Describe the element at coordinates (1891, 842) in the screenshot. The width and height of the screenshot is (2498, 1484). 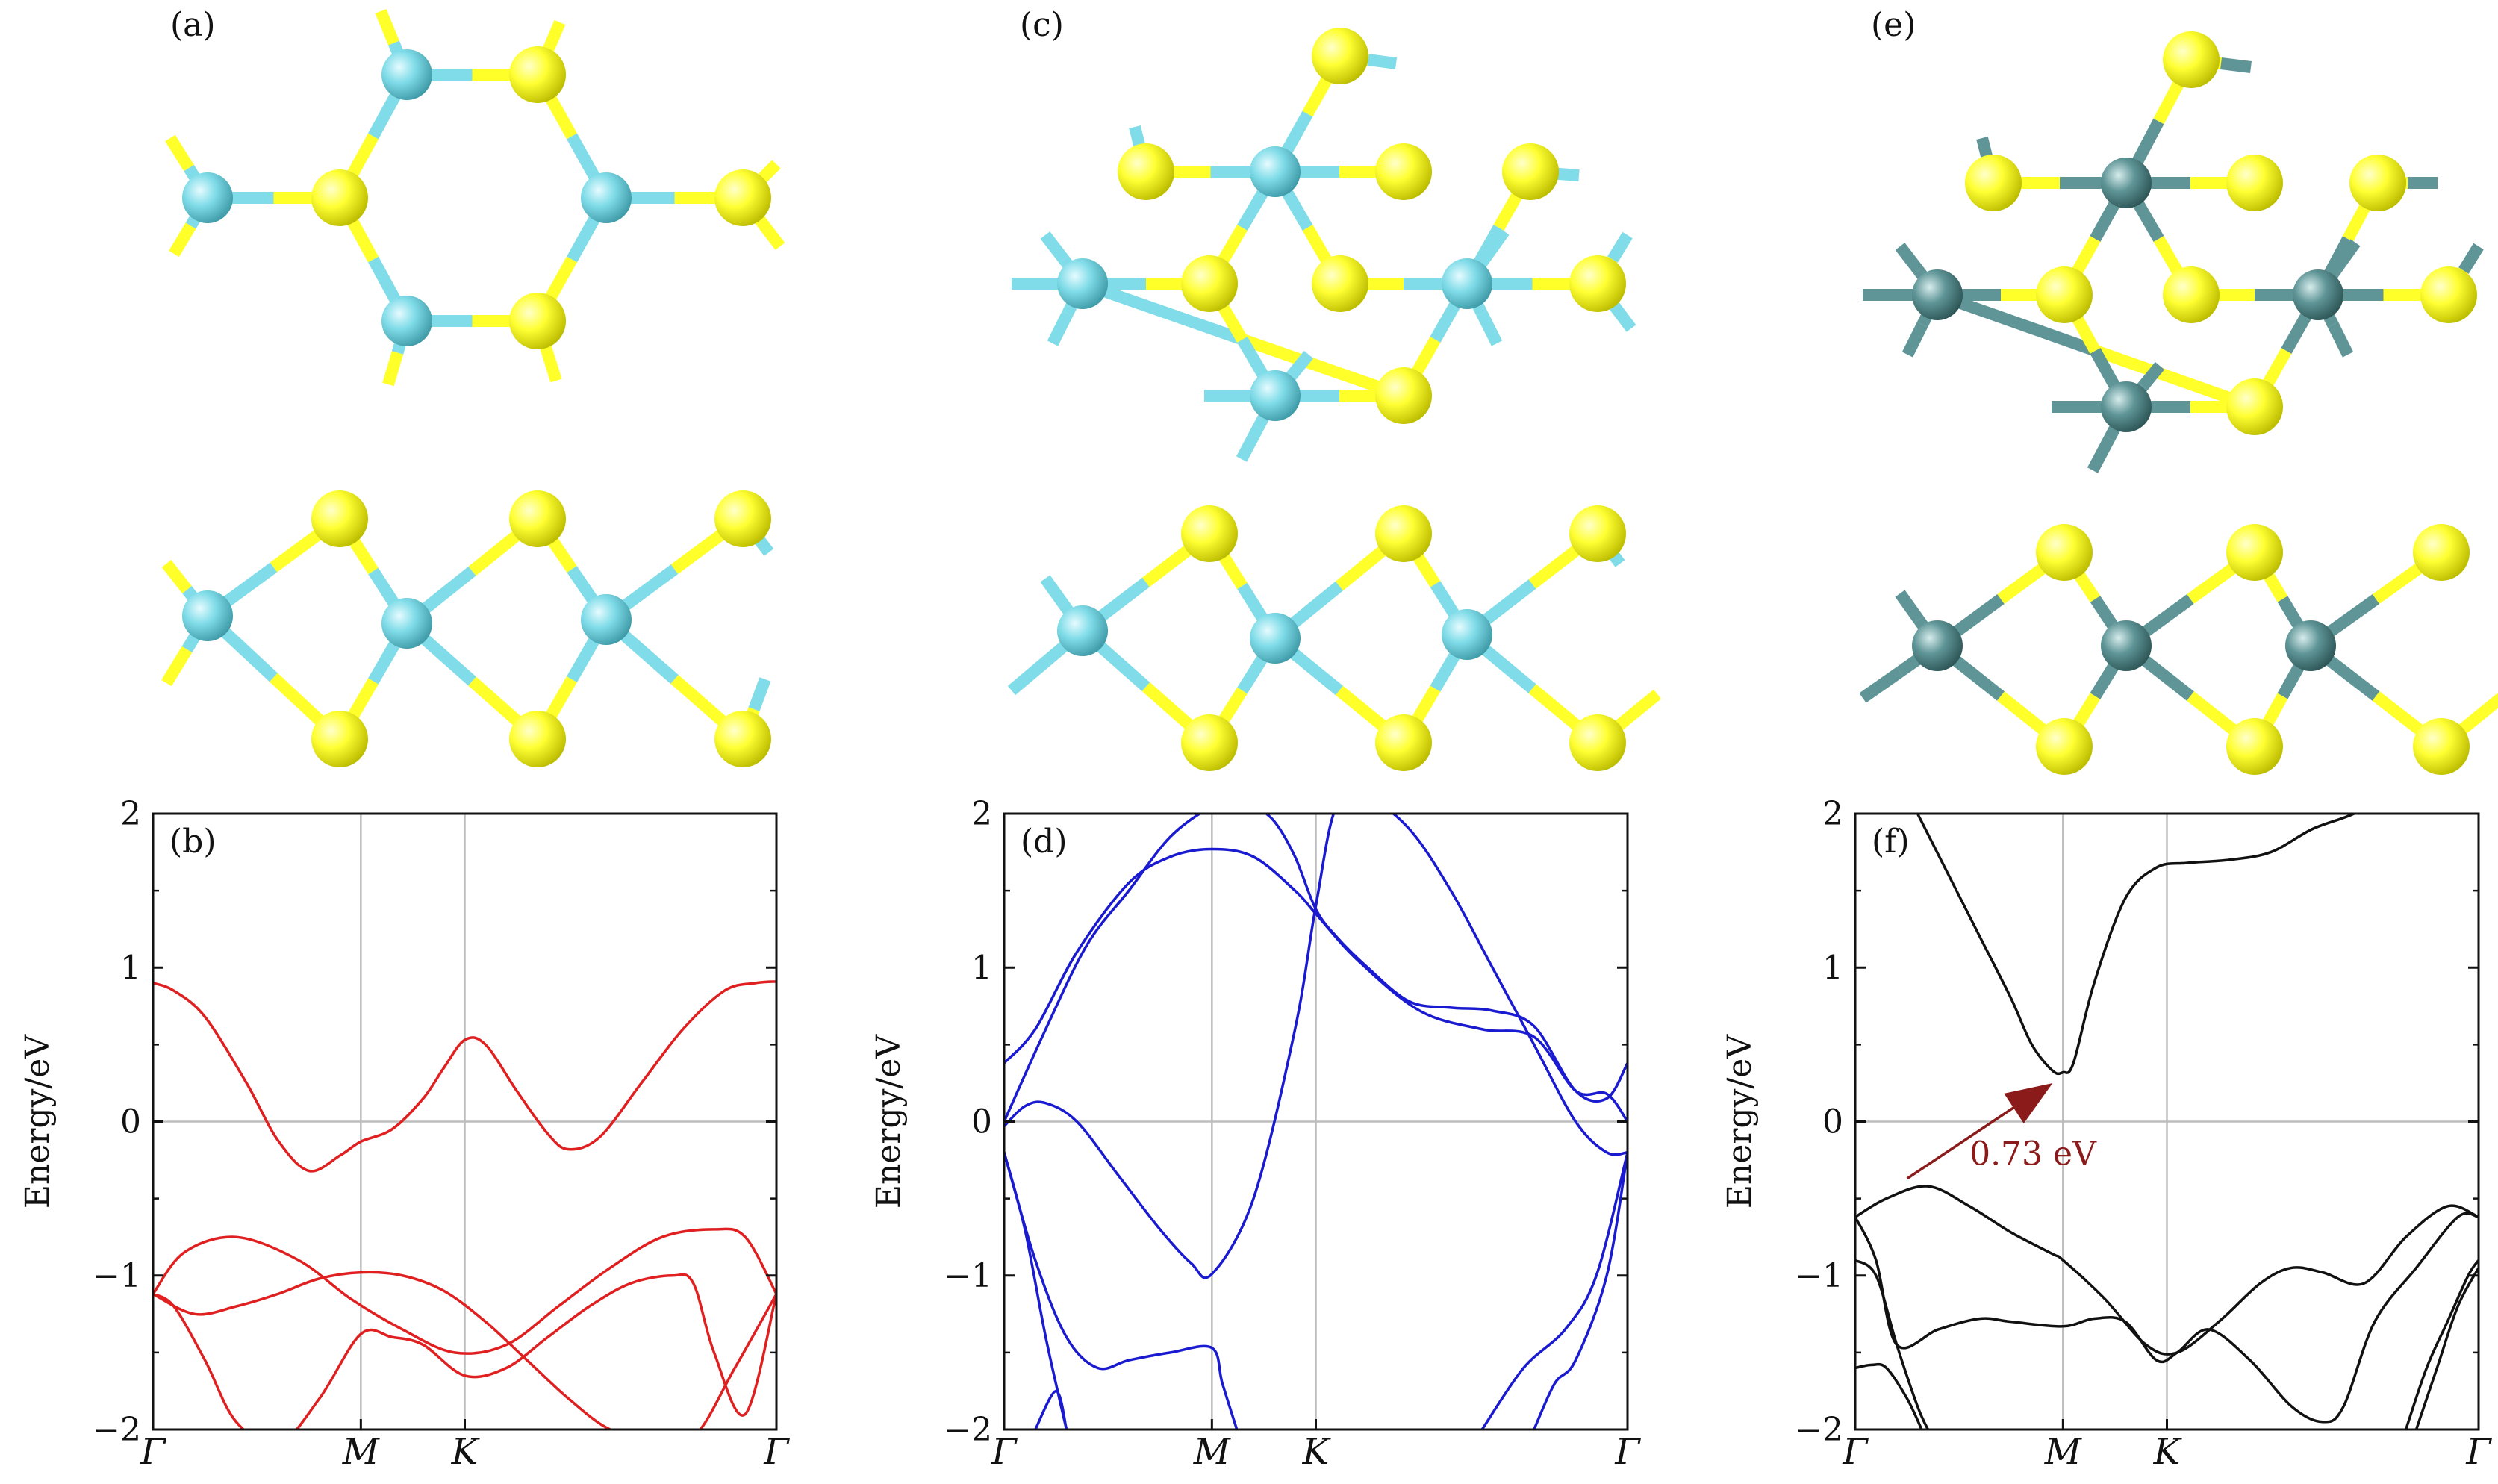
I see `panel-label: (f)` at that location.